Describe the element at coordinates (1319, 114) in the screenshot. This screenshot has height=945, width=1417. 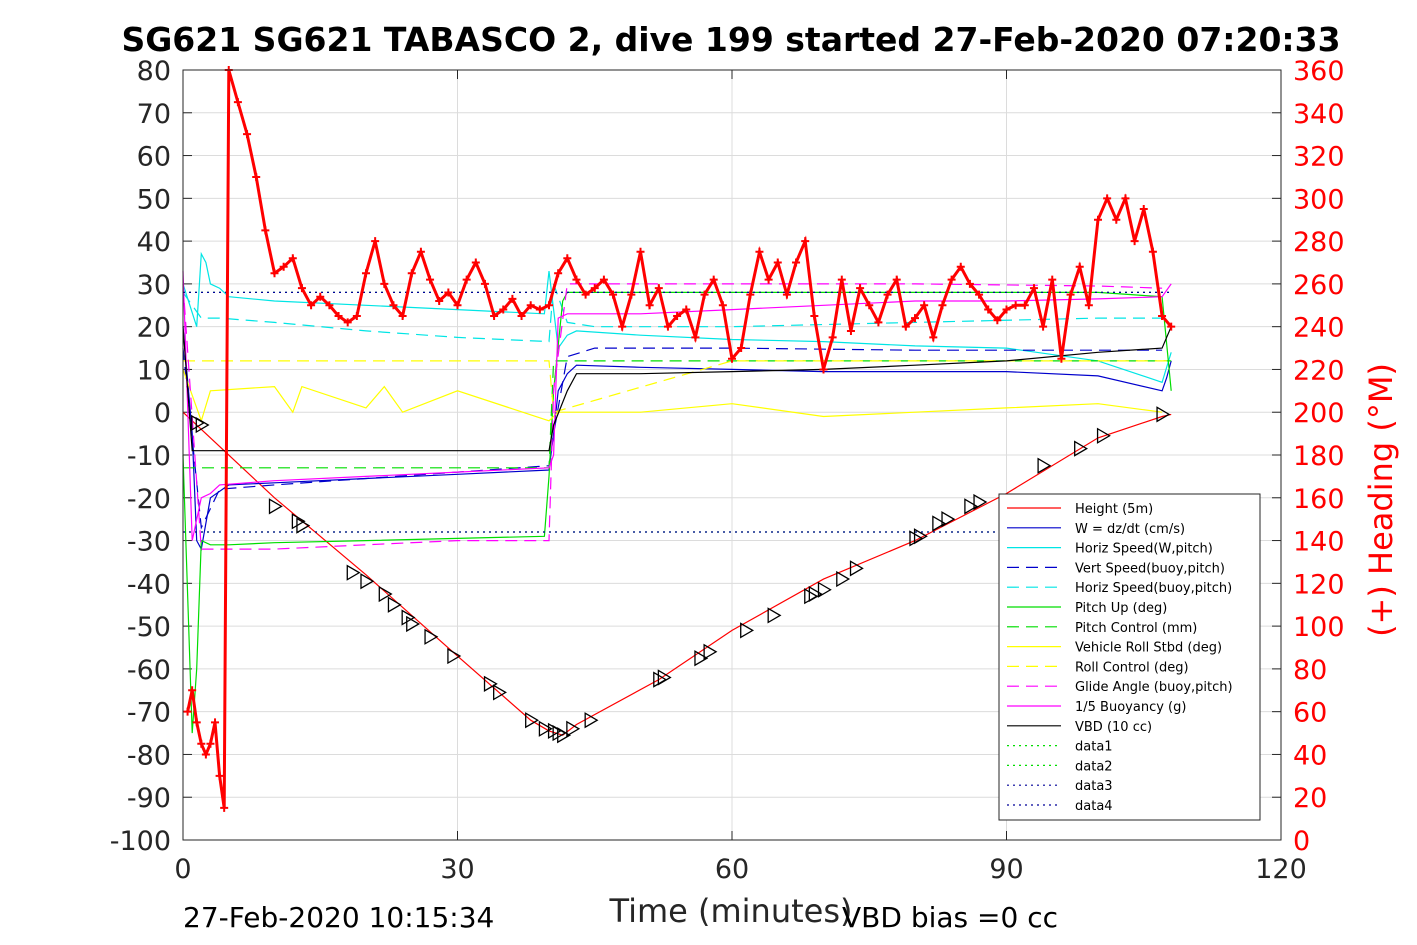
I see `right-tick-label: 340` at that location.